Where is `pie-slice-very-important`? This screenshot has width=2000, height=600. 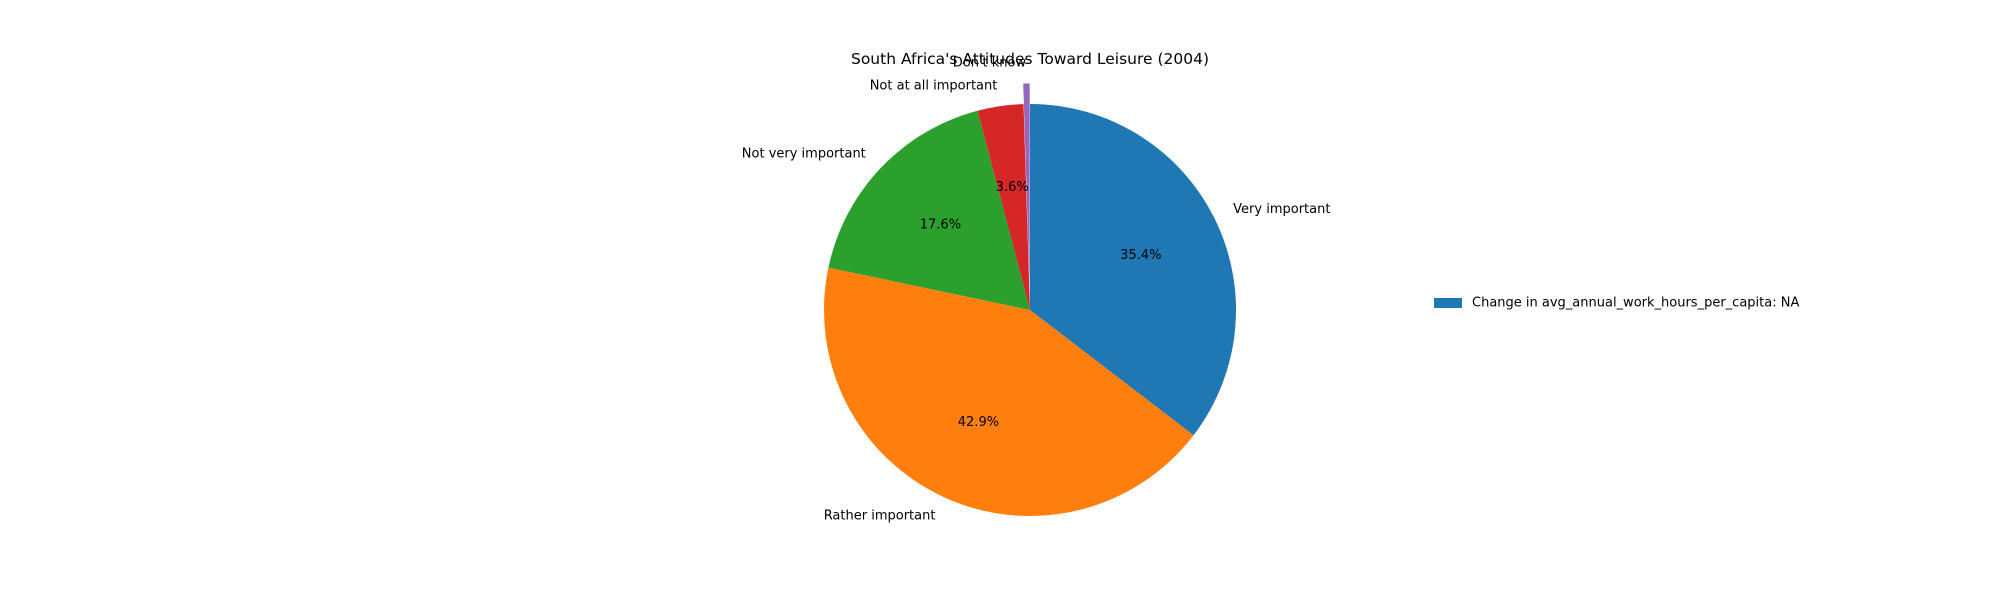 pie-slice-very-important is located at coordinates (1133, 270).